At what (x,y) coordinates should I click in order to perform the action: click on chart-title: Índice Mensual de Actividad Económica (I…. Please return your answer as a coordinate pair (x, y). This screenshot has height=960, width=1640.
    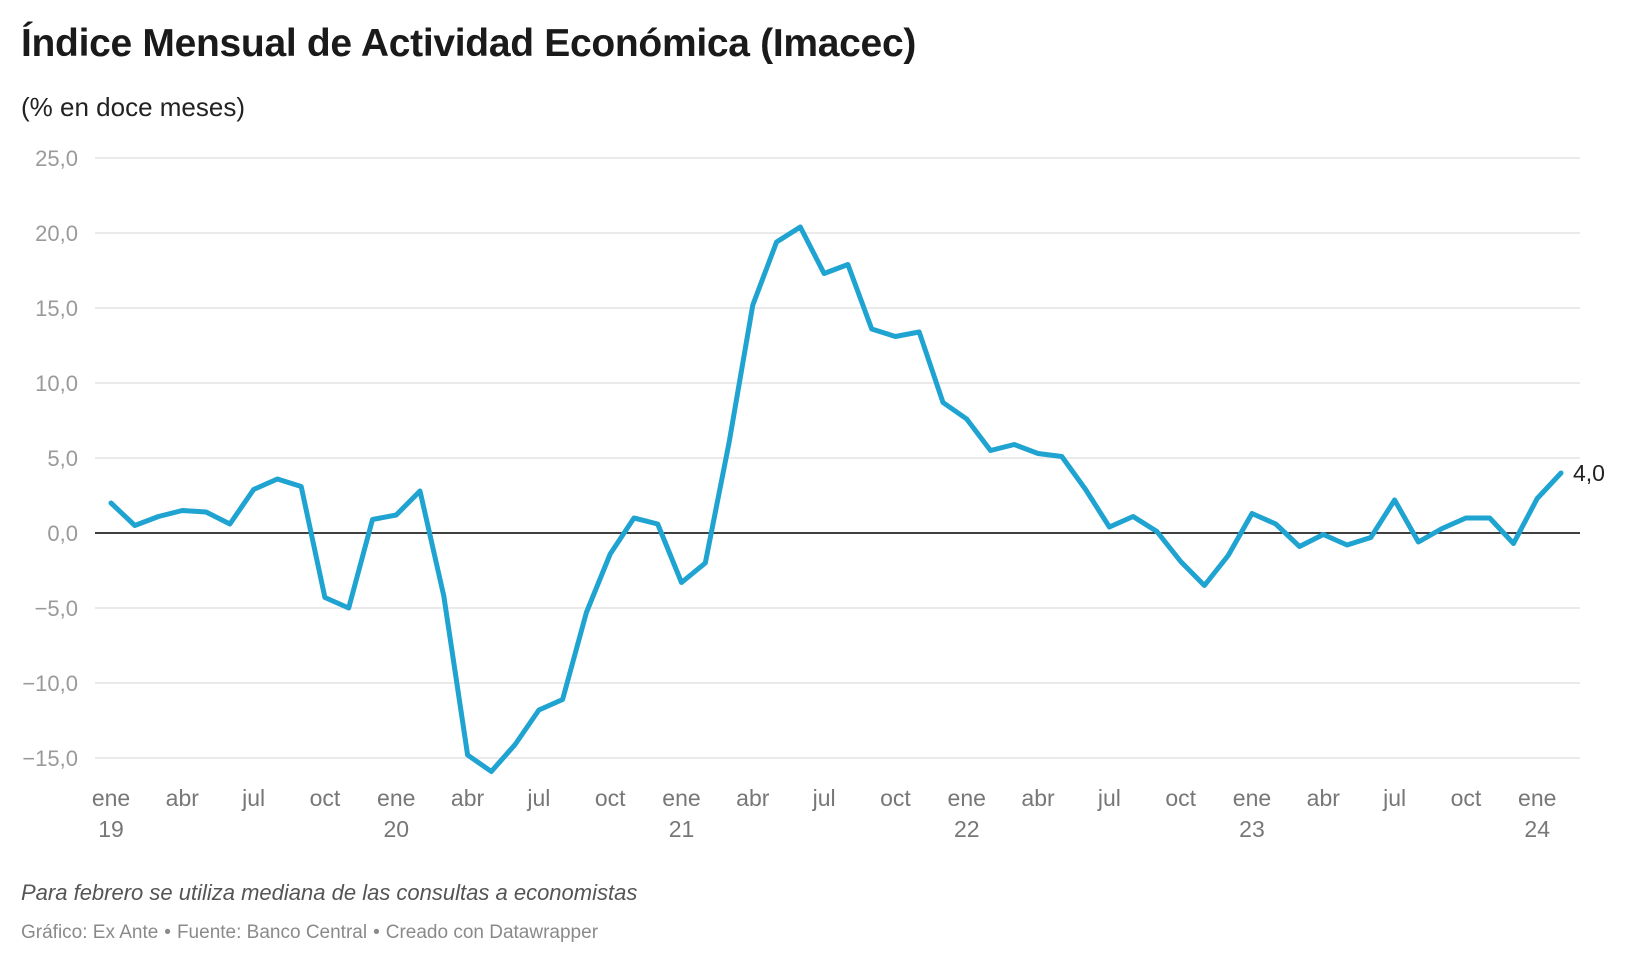
    Looking at the image, I should click on (469, 43).